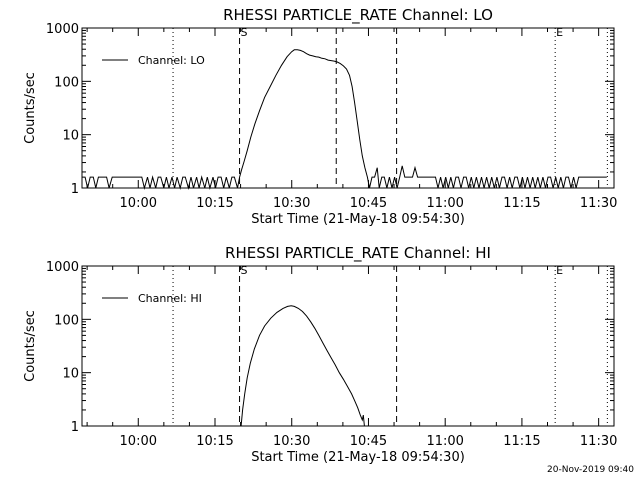  I want to click on legend-label: Channel: HI, so click(170, 298).